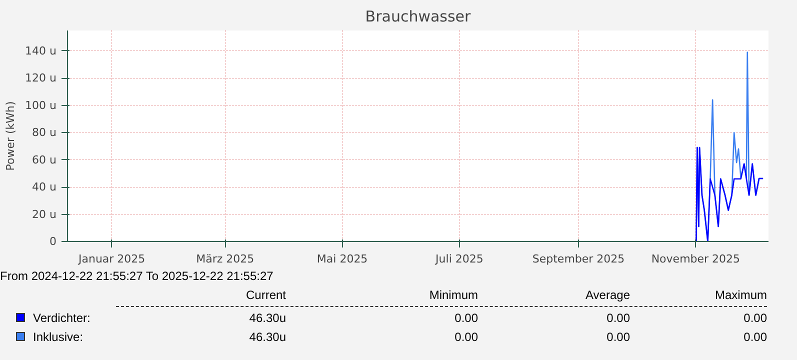 Image resolution: width=797 pixels, height=360 pixels. I want to click on y-tick-label: 100 u, so click(41, 105).